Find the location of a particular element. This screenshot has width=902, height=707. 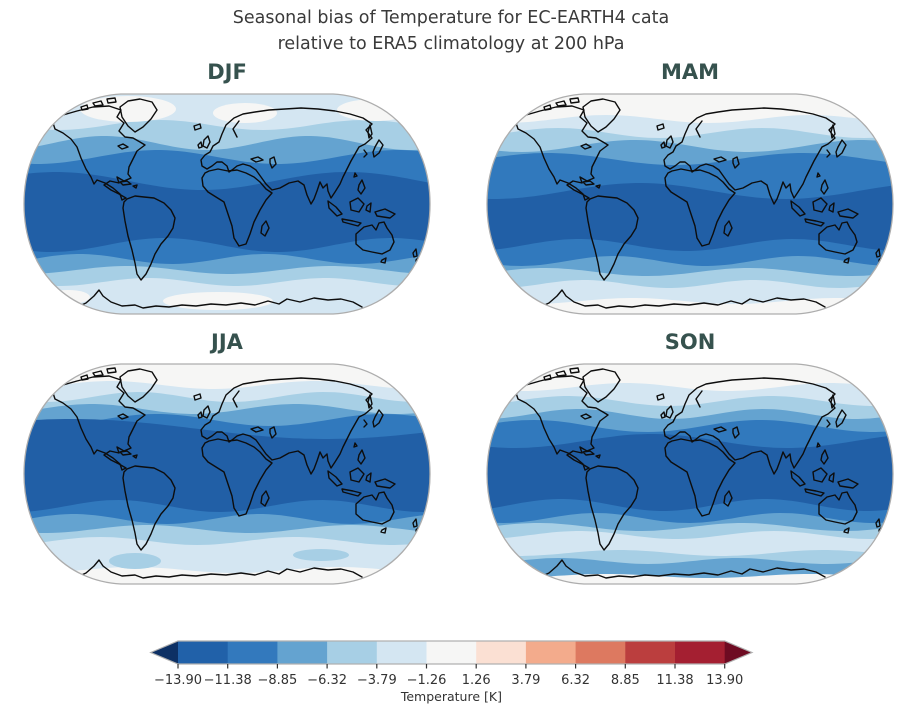

colorbar-tick-label: −1.26 is located at coordinates (427, 680).